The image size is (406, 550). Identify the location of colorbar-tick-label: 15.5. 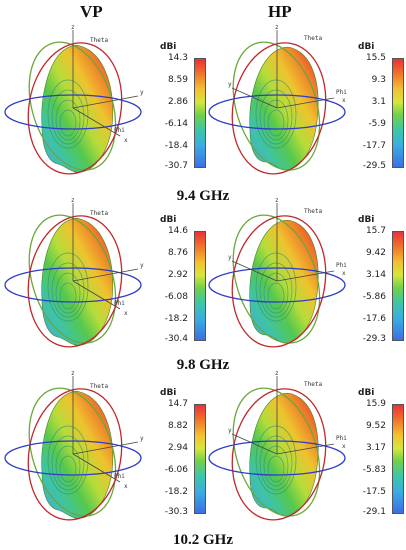
(375, 58).